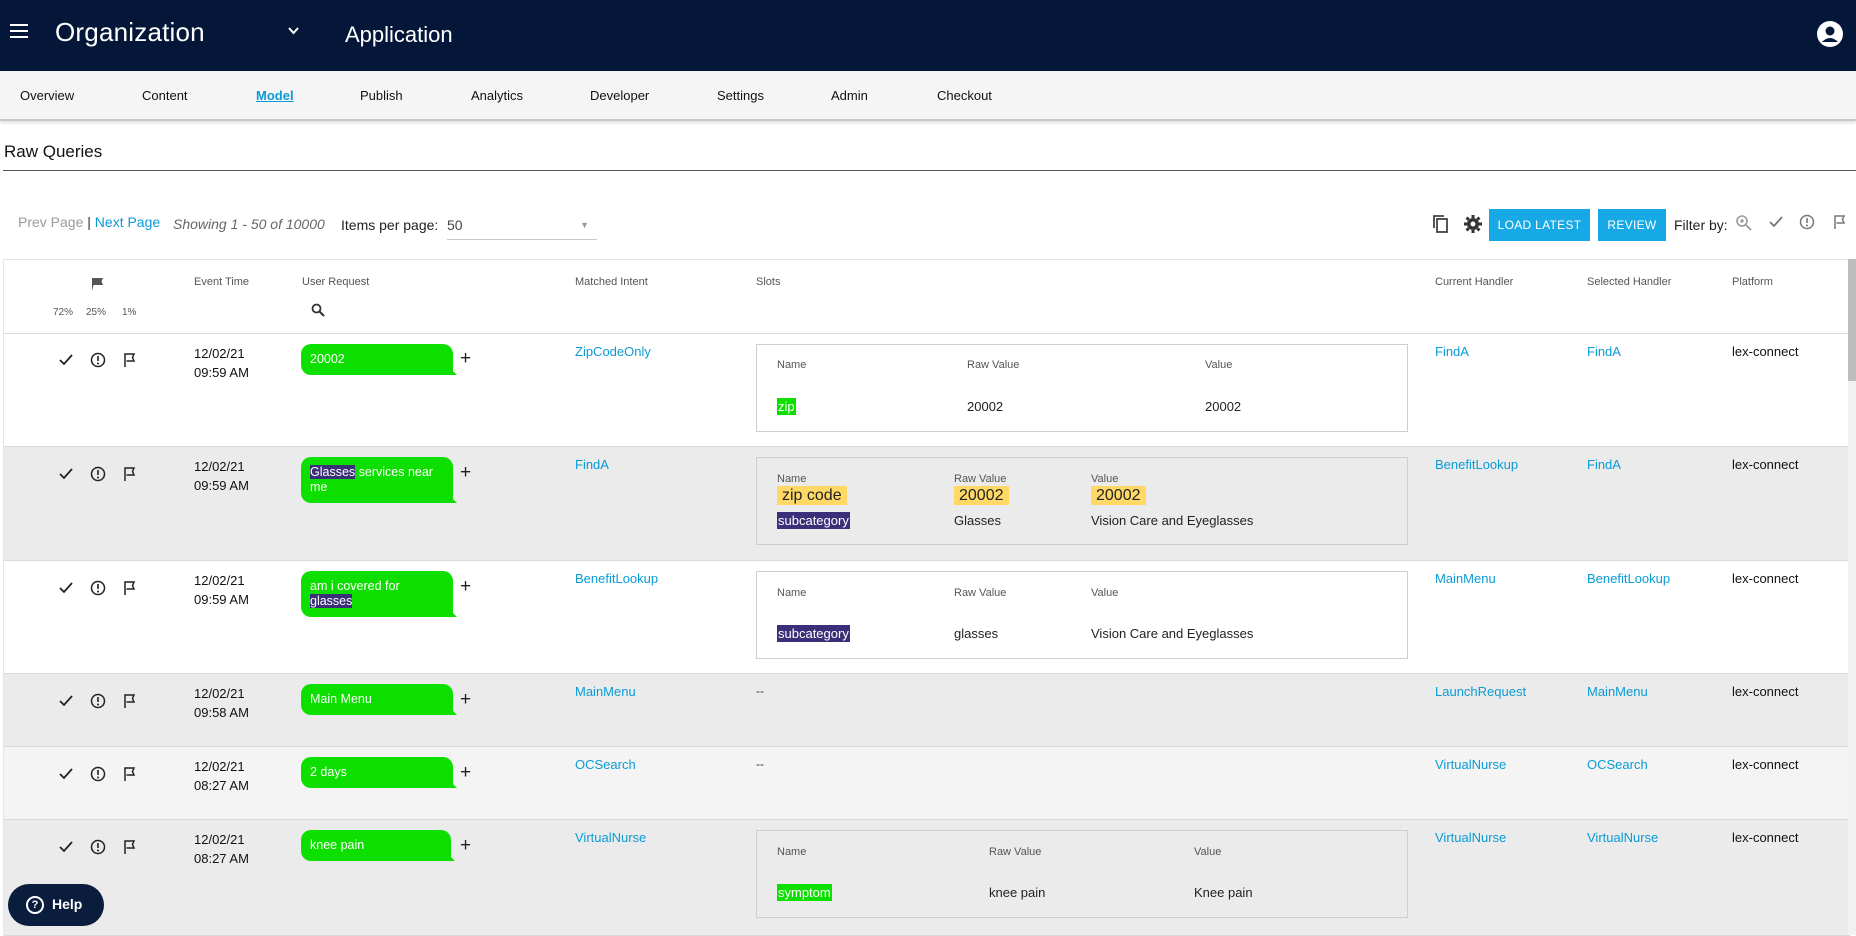 The image size is (1856, 936). I want to click on gear-icon, so click(1473, 224).